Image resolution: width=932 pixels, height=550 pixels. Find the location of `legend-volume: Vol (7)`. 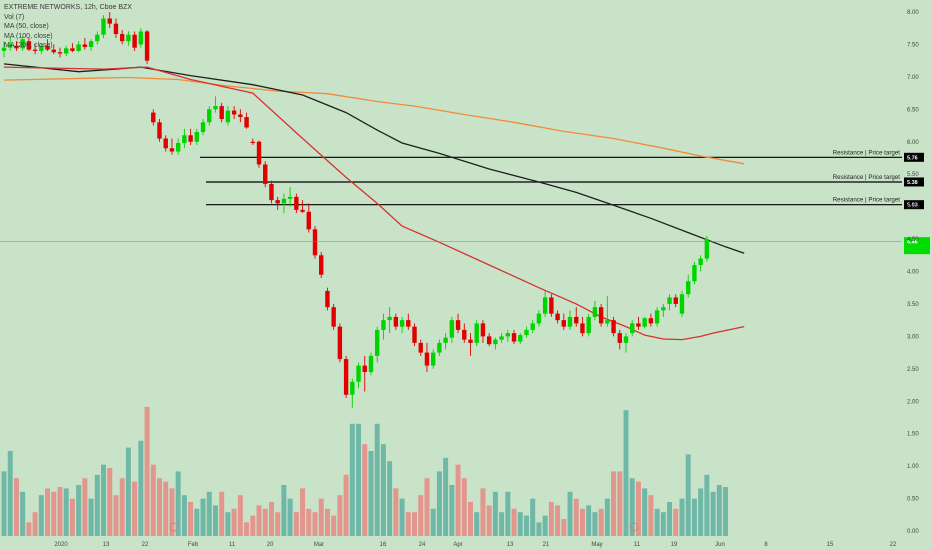

legend-volume: Vol (7) is located at coordinates (14, 17).